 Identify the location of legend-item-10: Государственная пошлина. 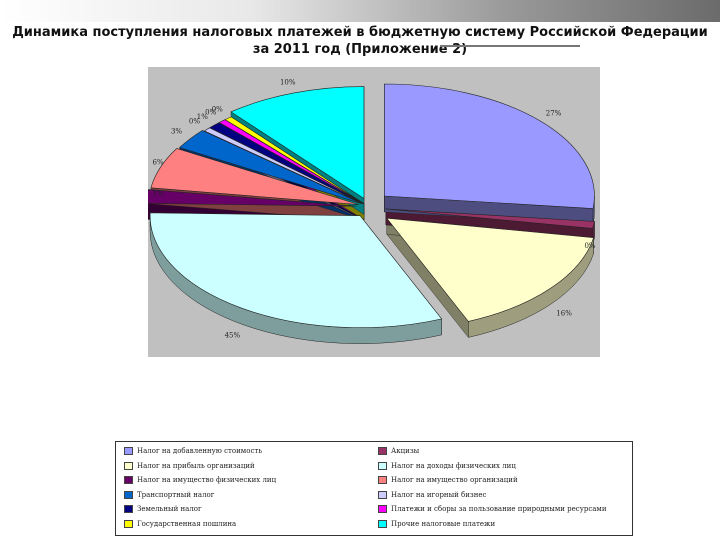
(180, 524).